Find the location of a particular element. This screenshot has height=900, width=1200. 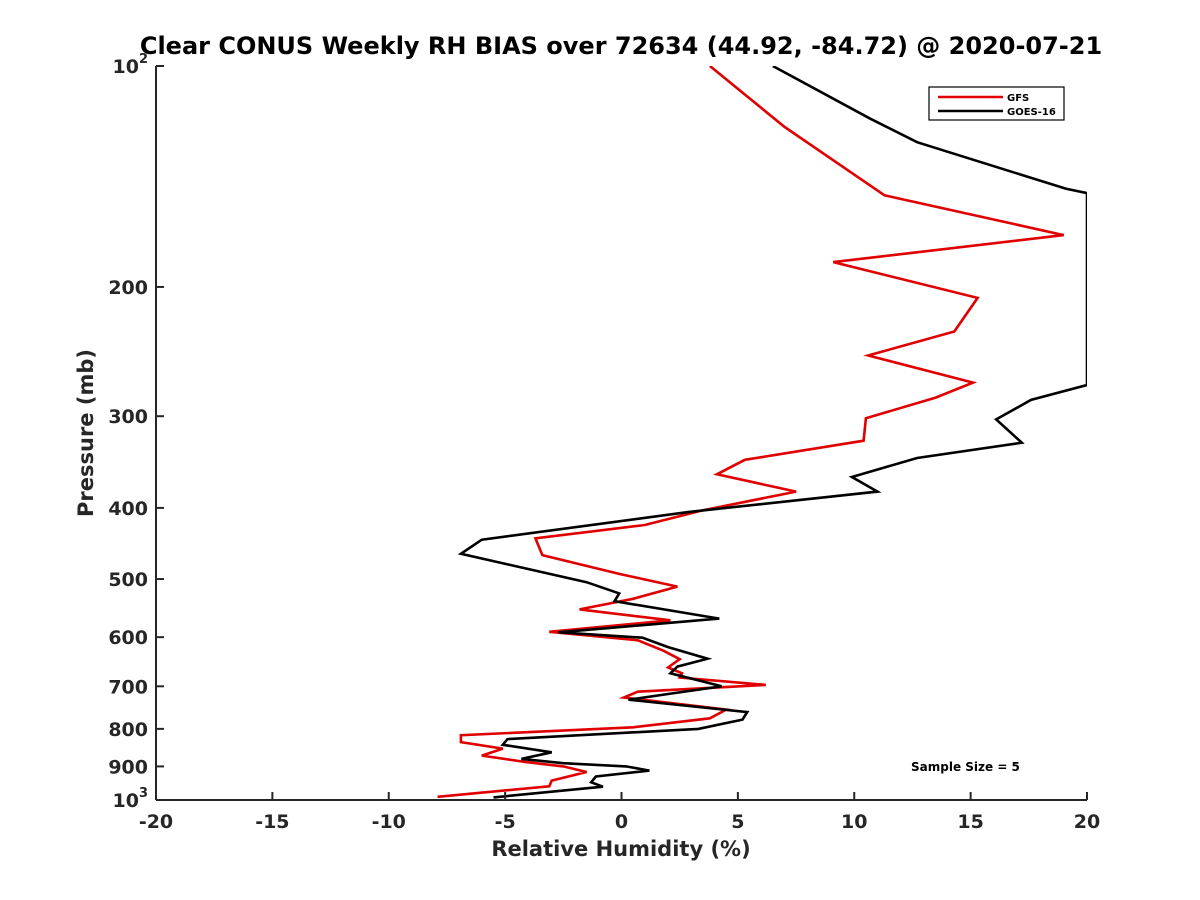

x-tick-label: -20 is located at coordinates (156, 822).